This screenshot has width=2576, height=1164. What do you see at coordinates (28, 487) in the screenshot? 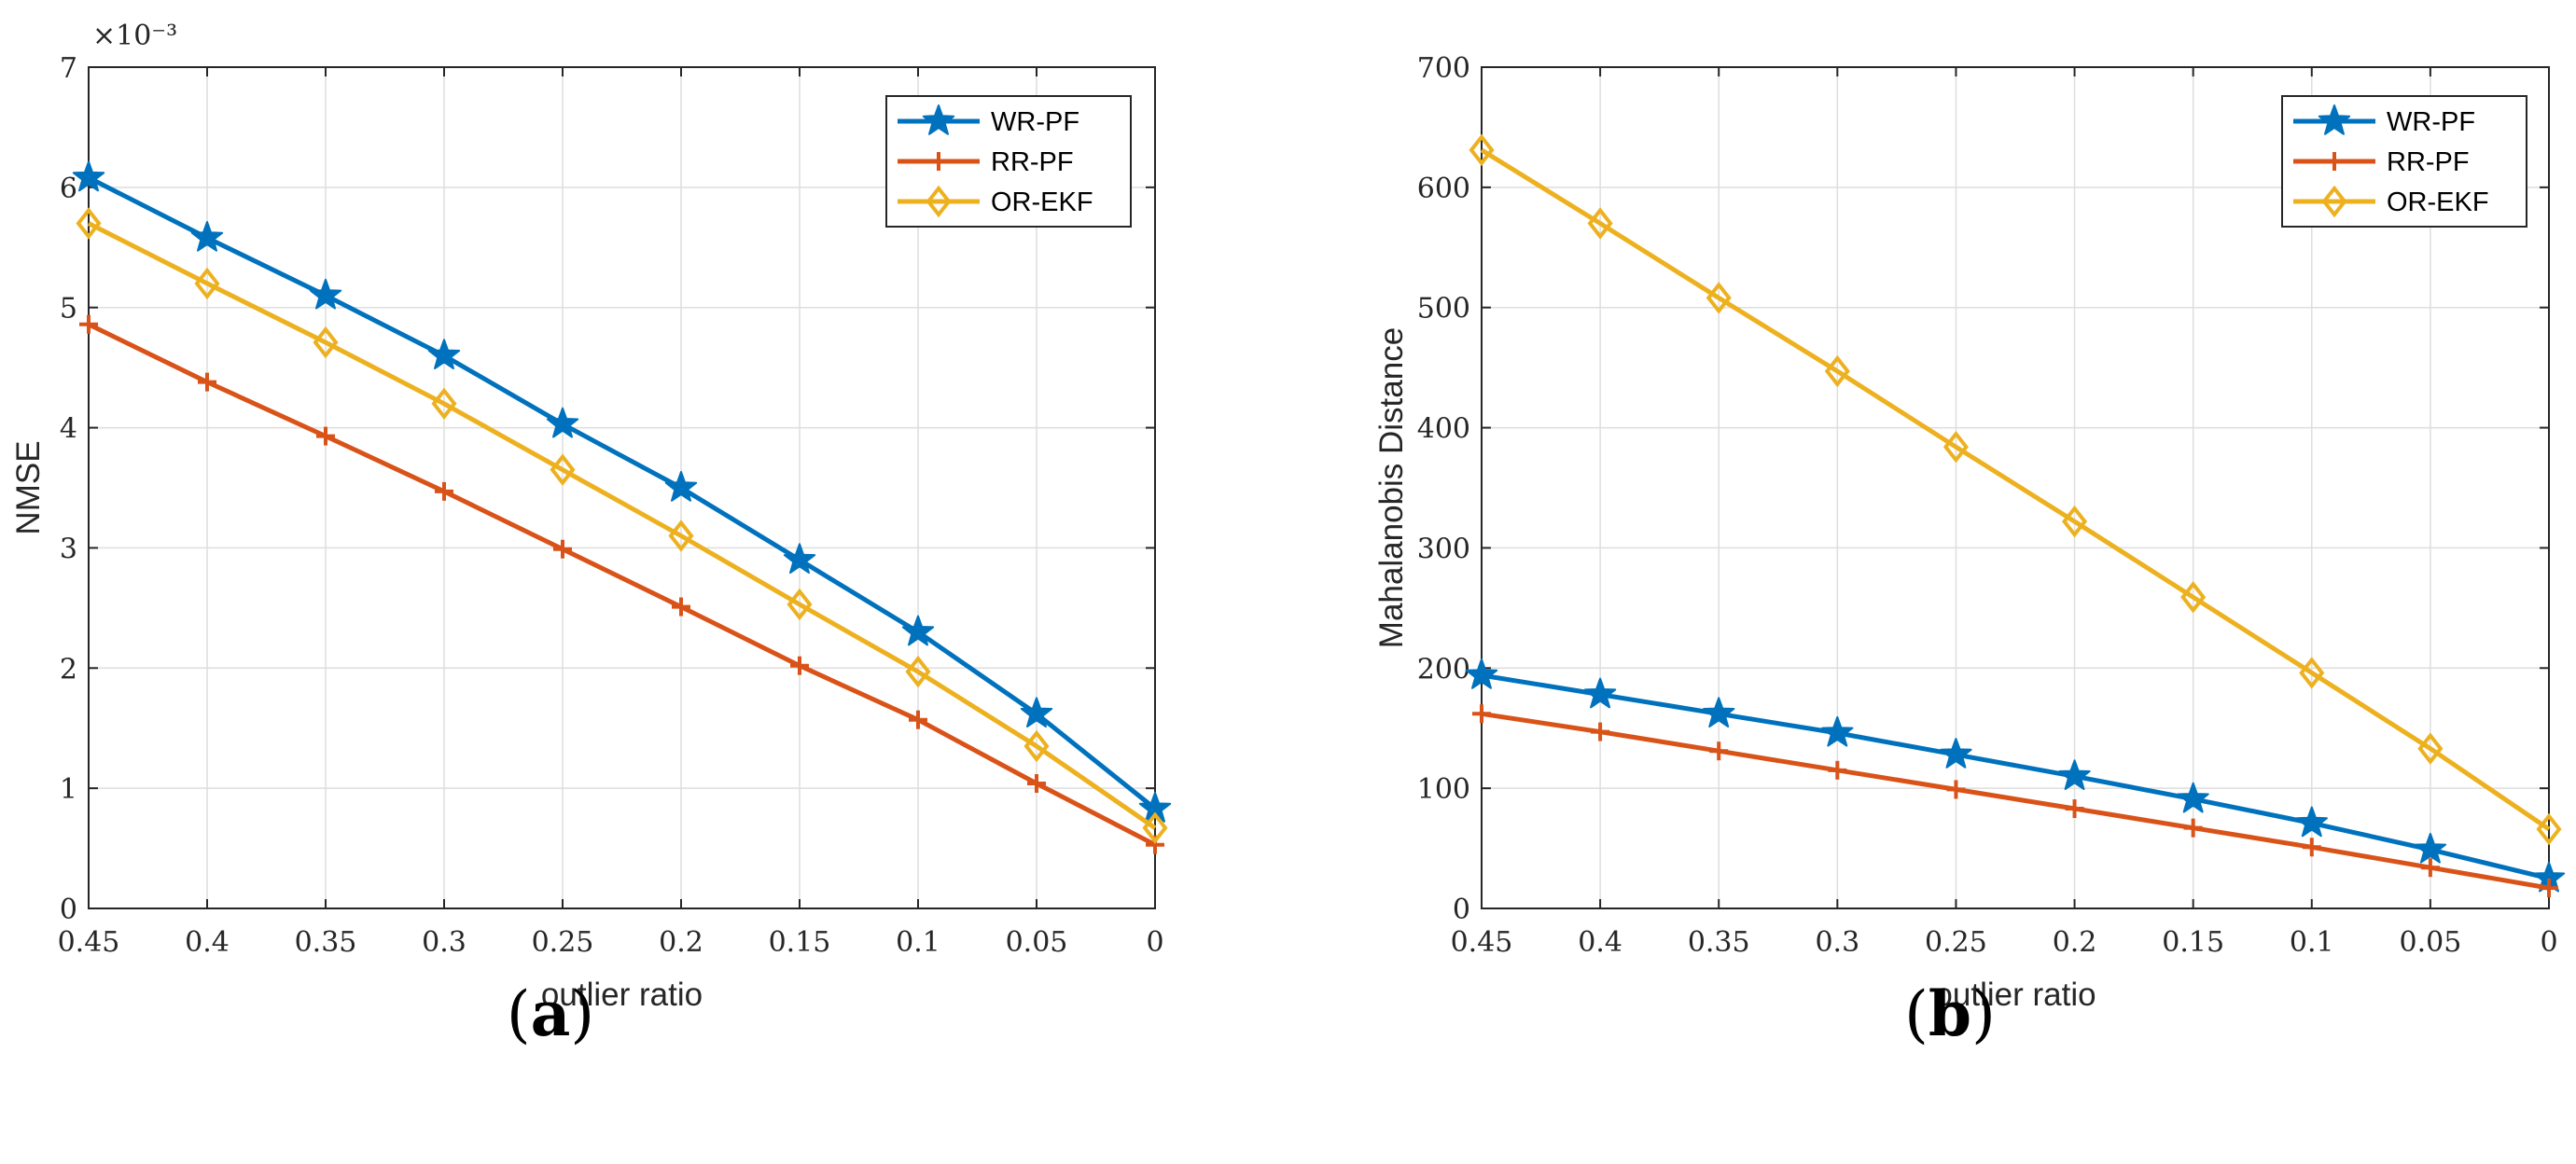
I see `y-axis-label: NMSE` at bounding box center [28, 487].